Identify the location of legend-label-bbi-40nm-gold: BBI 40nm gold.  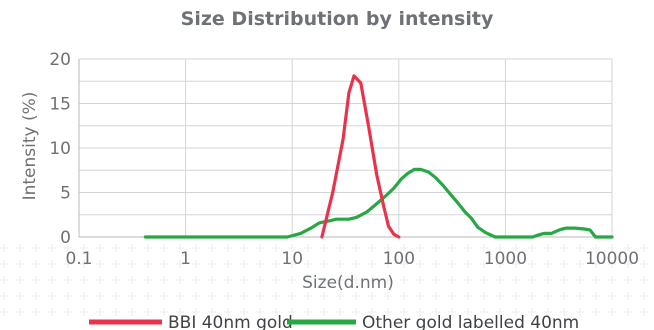
(230, 321).